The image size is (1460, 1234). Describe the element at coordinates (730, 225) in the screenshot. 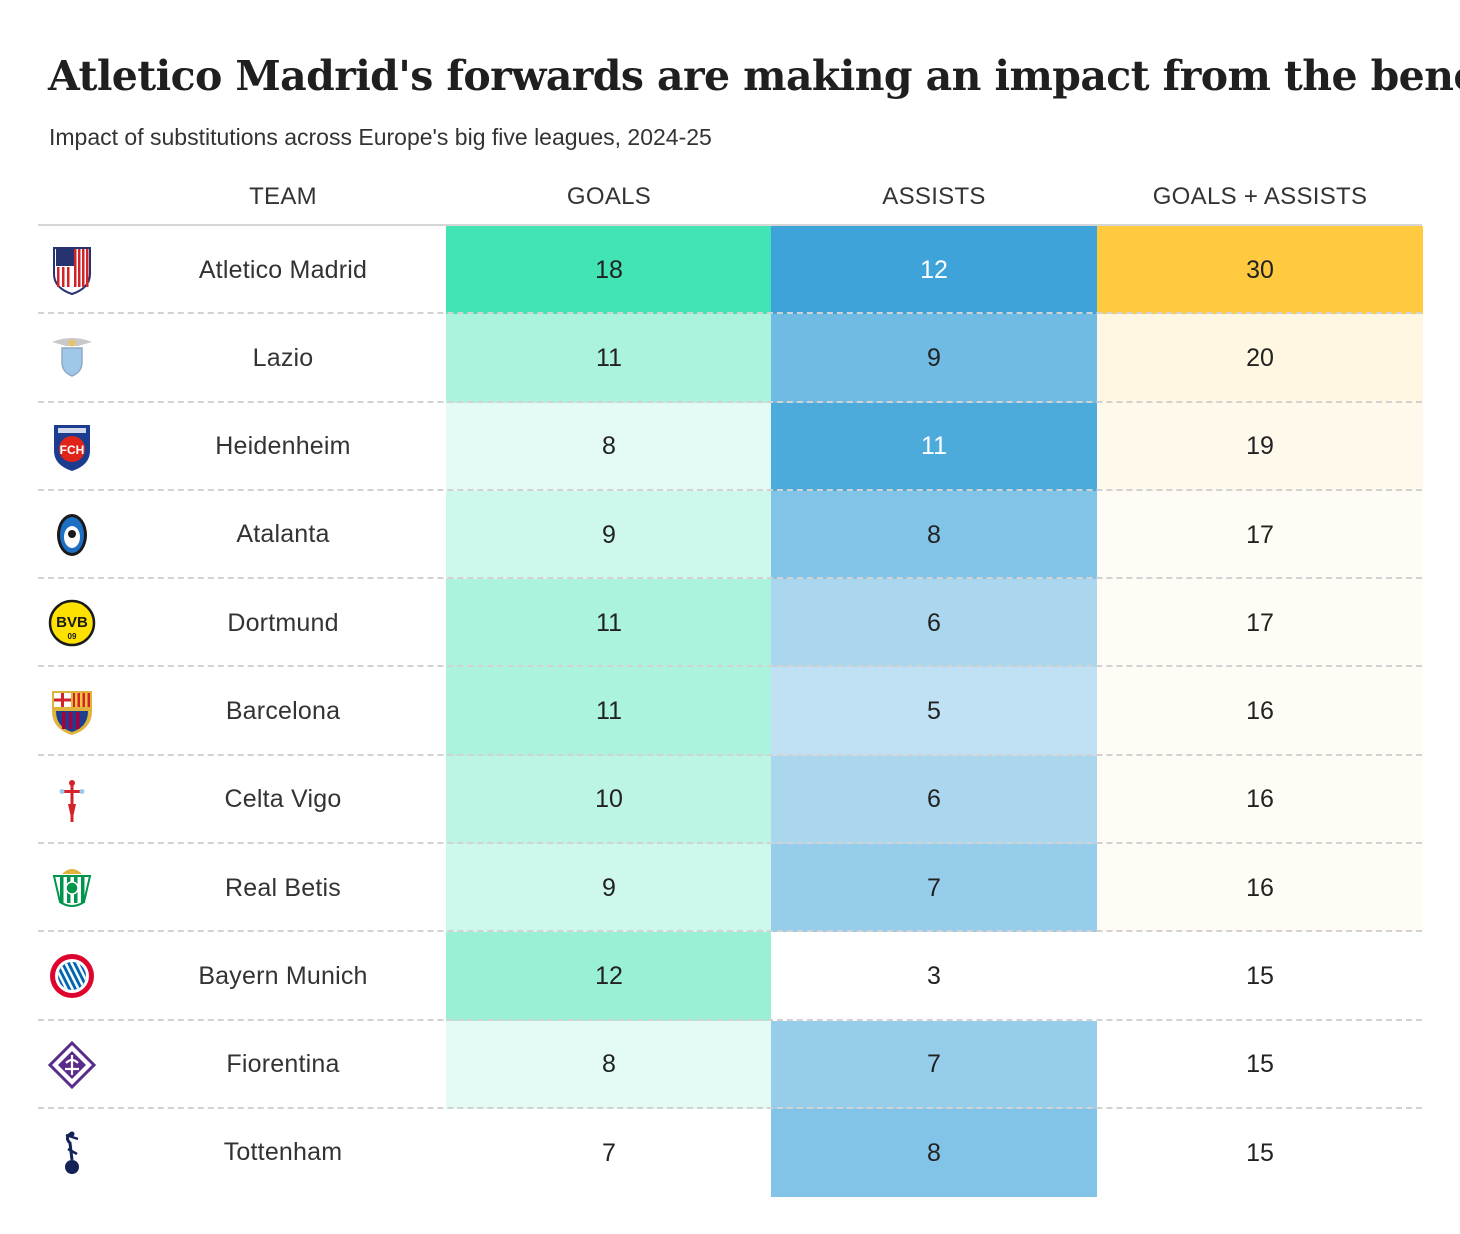

I see `header-divider` at that location.